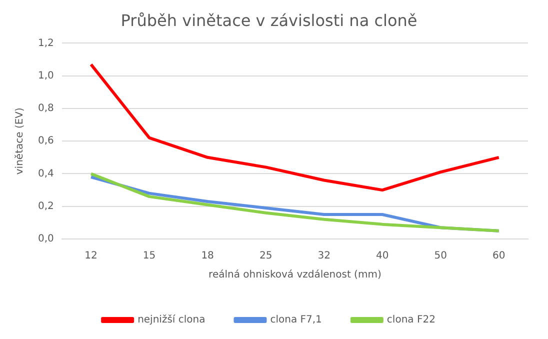  I want to click on x-tick-label: 18, so click(207, 256).